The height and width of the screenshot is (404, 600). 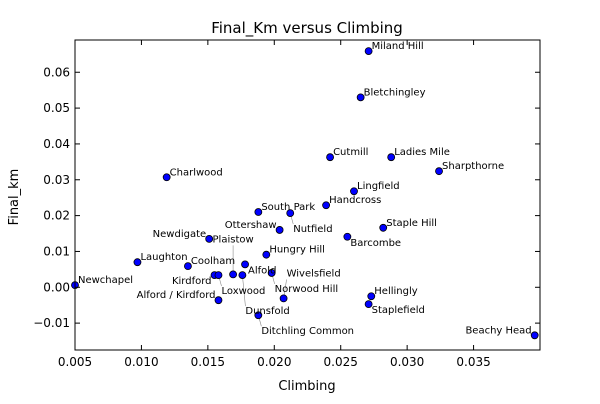 What do you see at coordinates (422, 152) in the screenshot?
I see `point-label: Ladies Mile` at bounding box center [422, 152].